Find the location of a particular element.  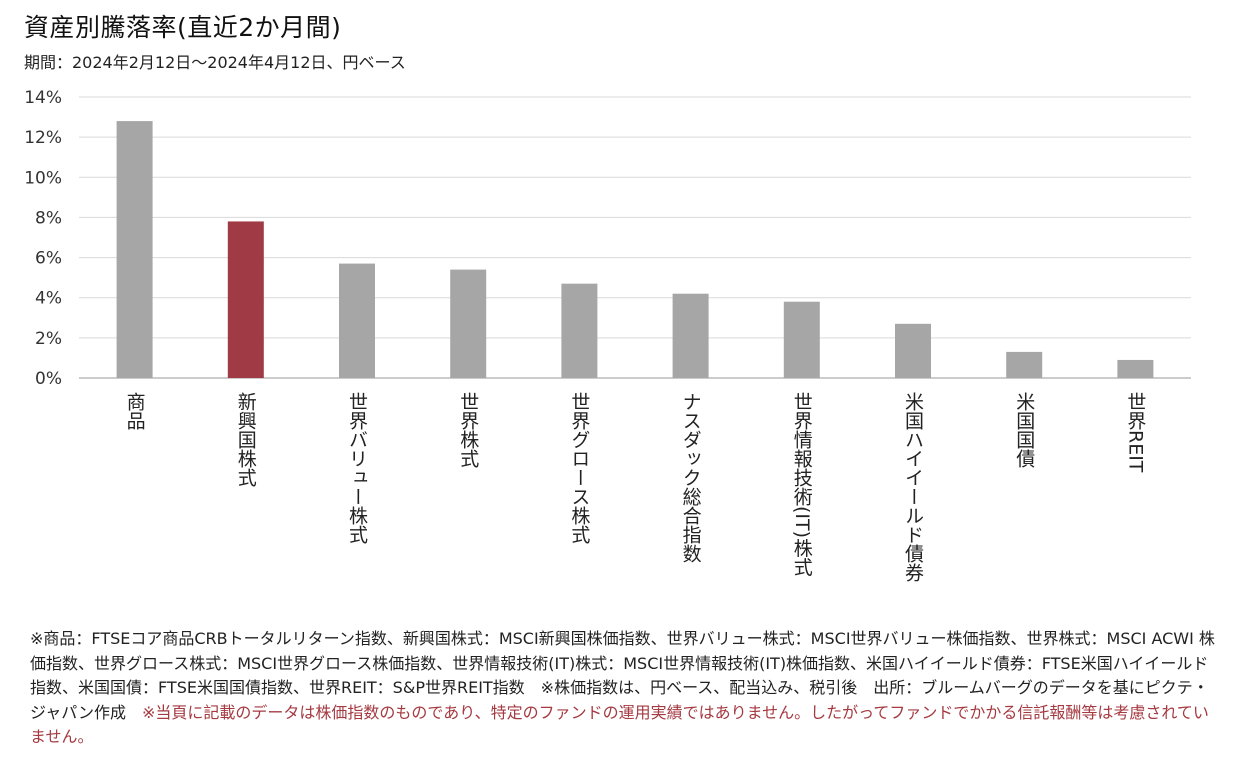

y-tick-label: 0% is located at coordinates (48, 379).